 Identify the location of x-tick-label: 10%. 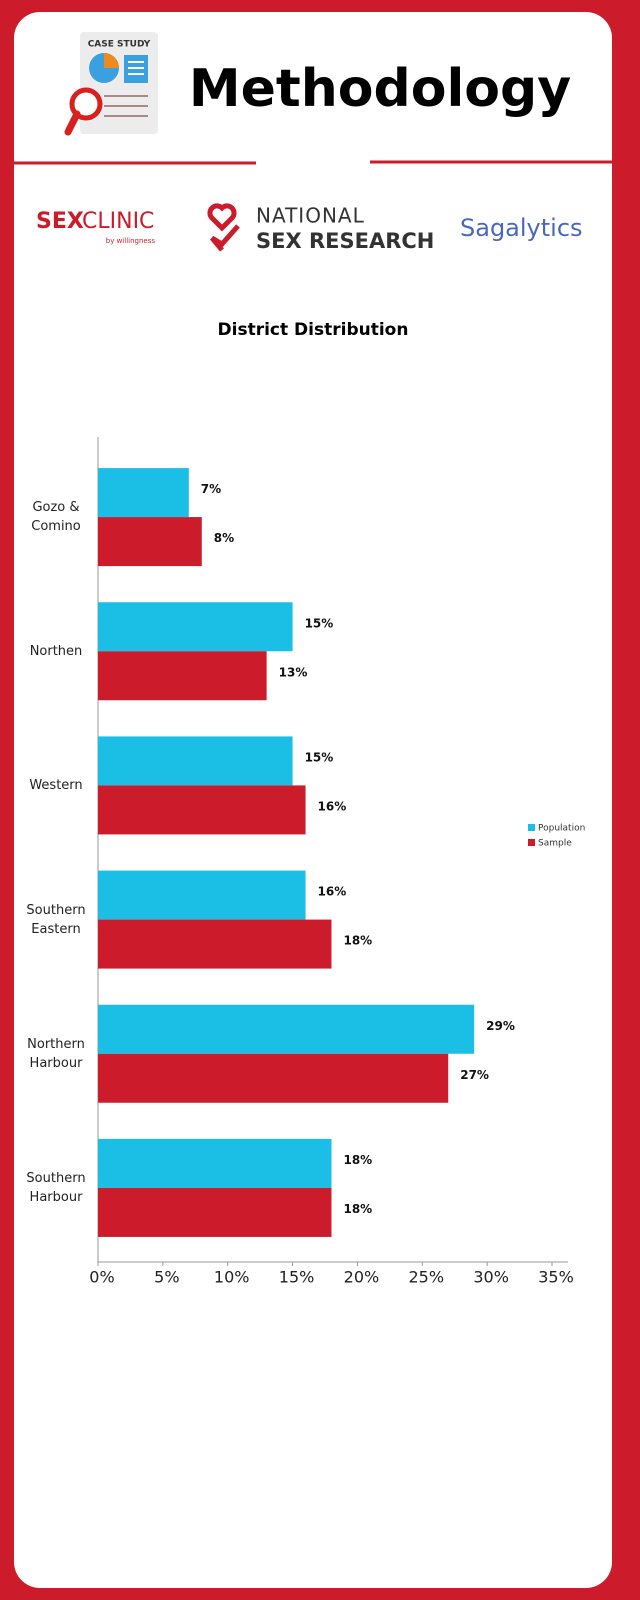
(232, 1277).